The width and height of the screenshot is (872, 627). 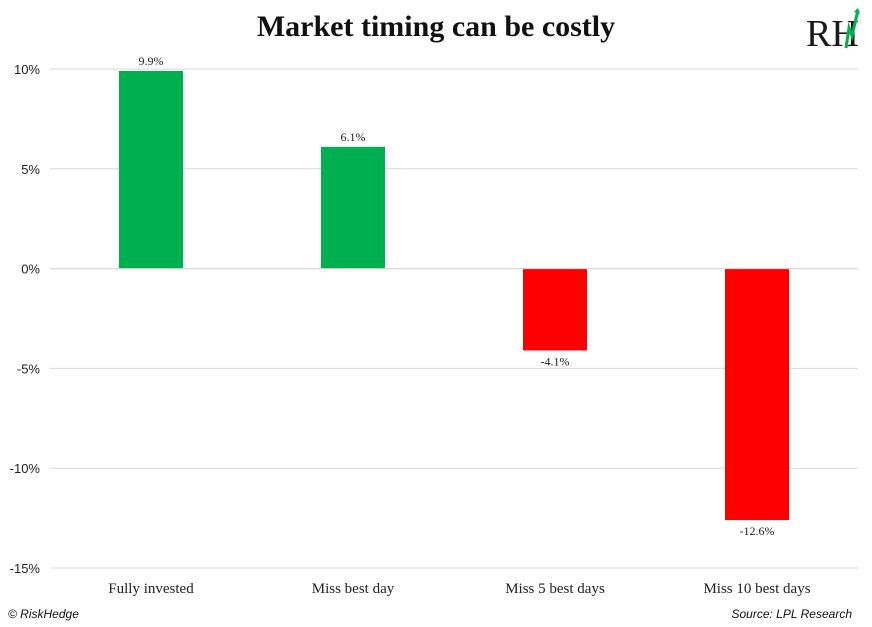 I want to click on data-label: 9.9%, so click(x=151, y=61).